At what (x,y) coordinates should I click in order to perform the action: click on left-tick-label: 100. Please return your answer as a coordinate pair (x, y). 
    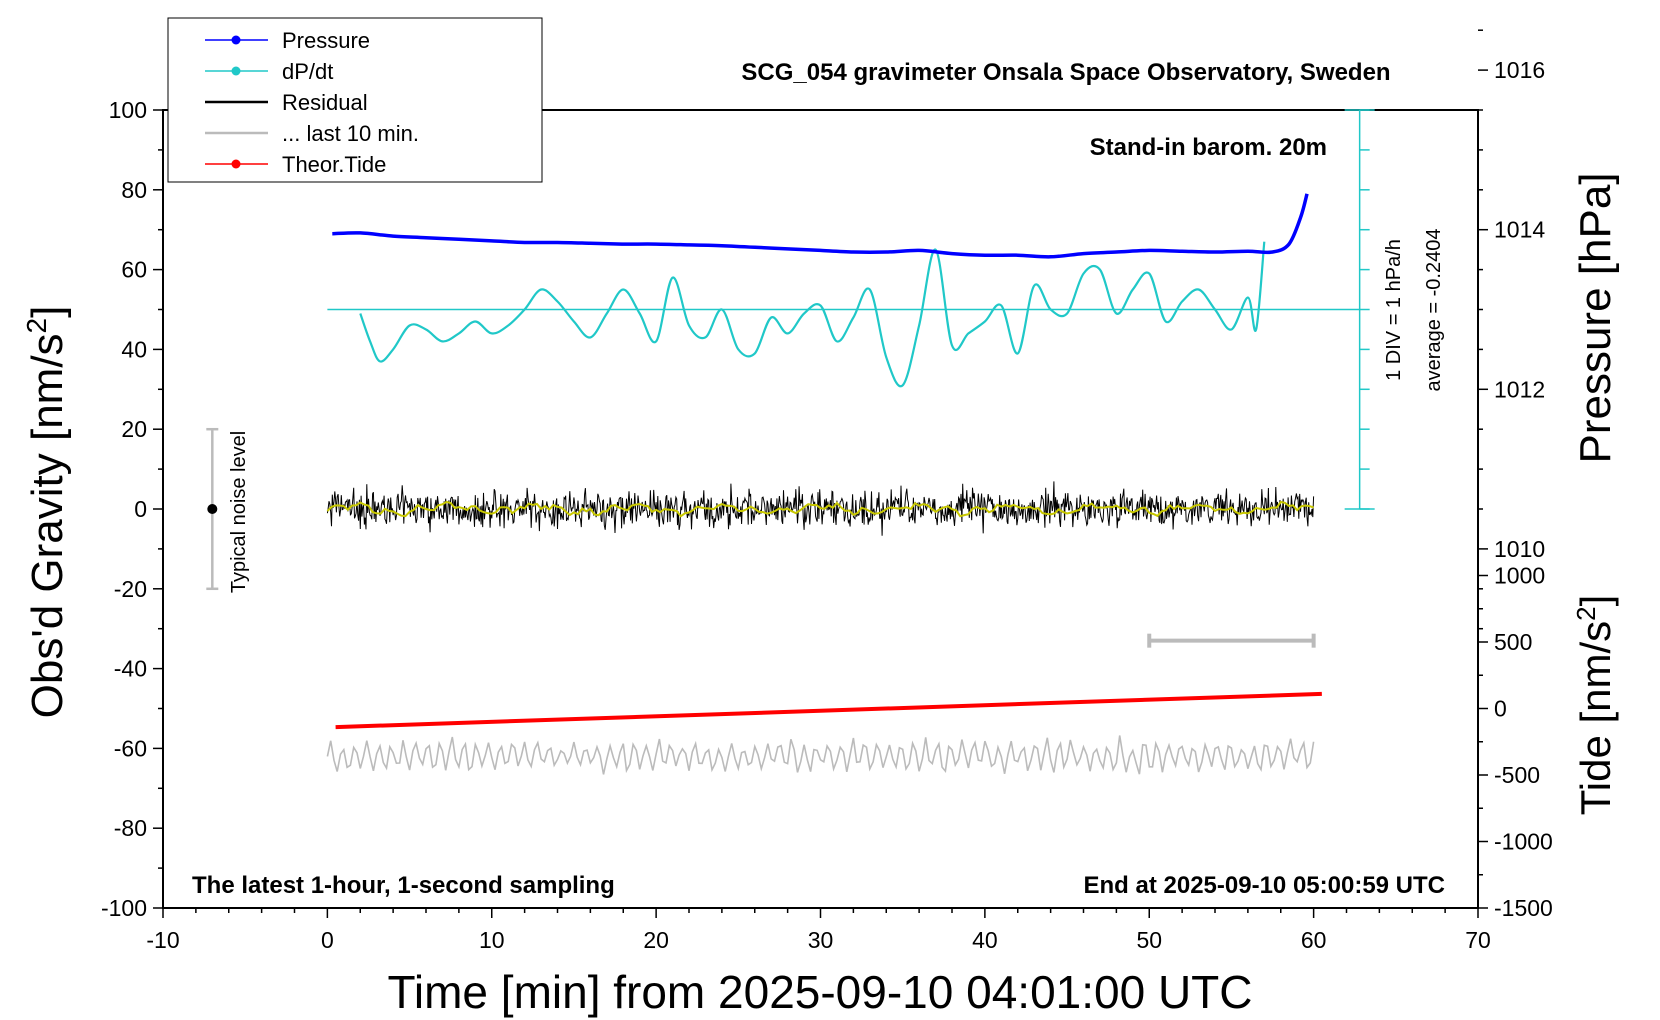
    Looking at the image, I should click on (128, 110).